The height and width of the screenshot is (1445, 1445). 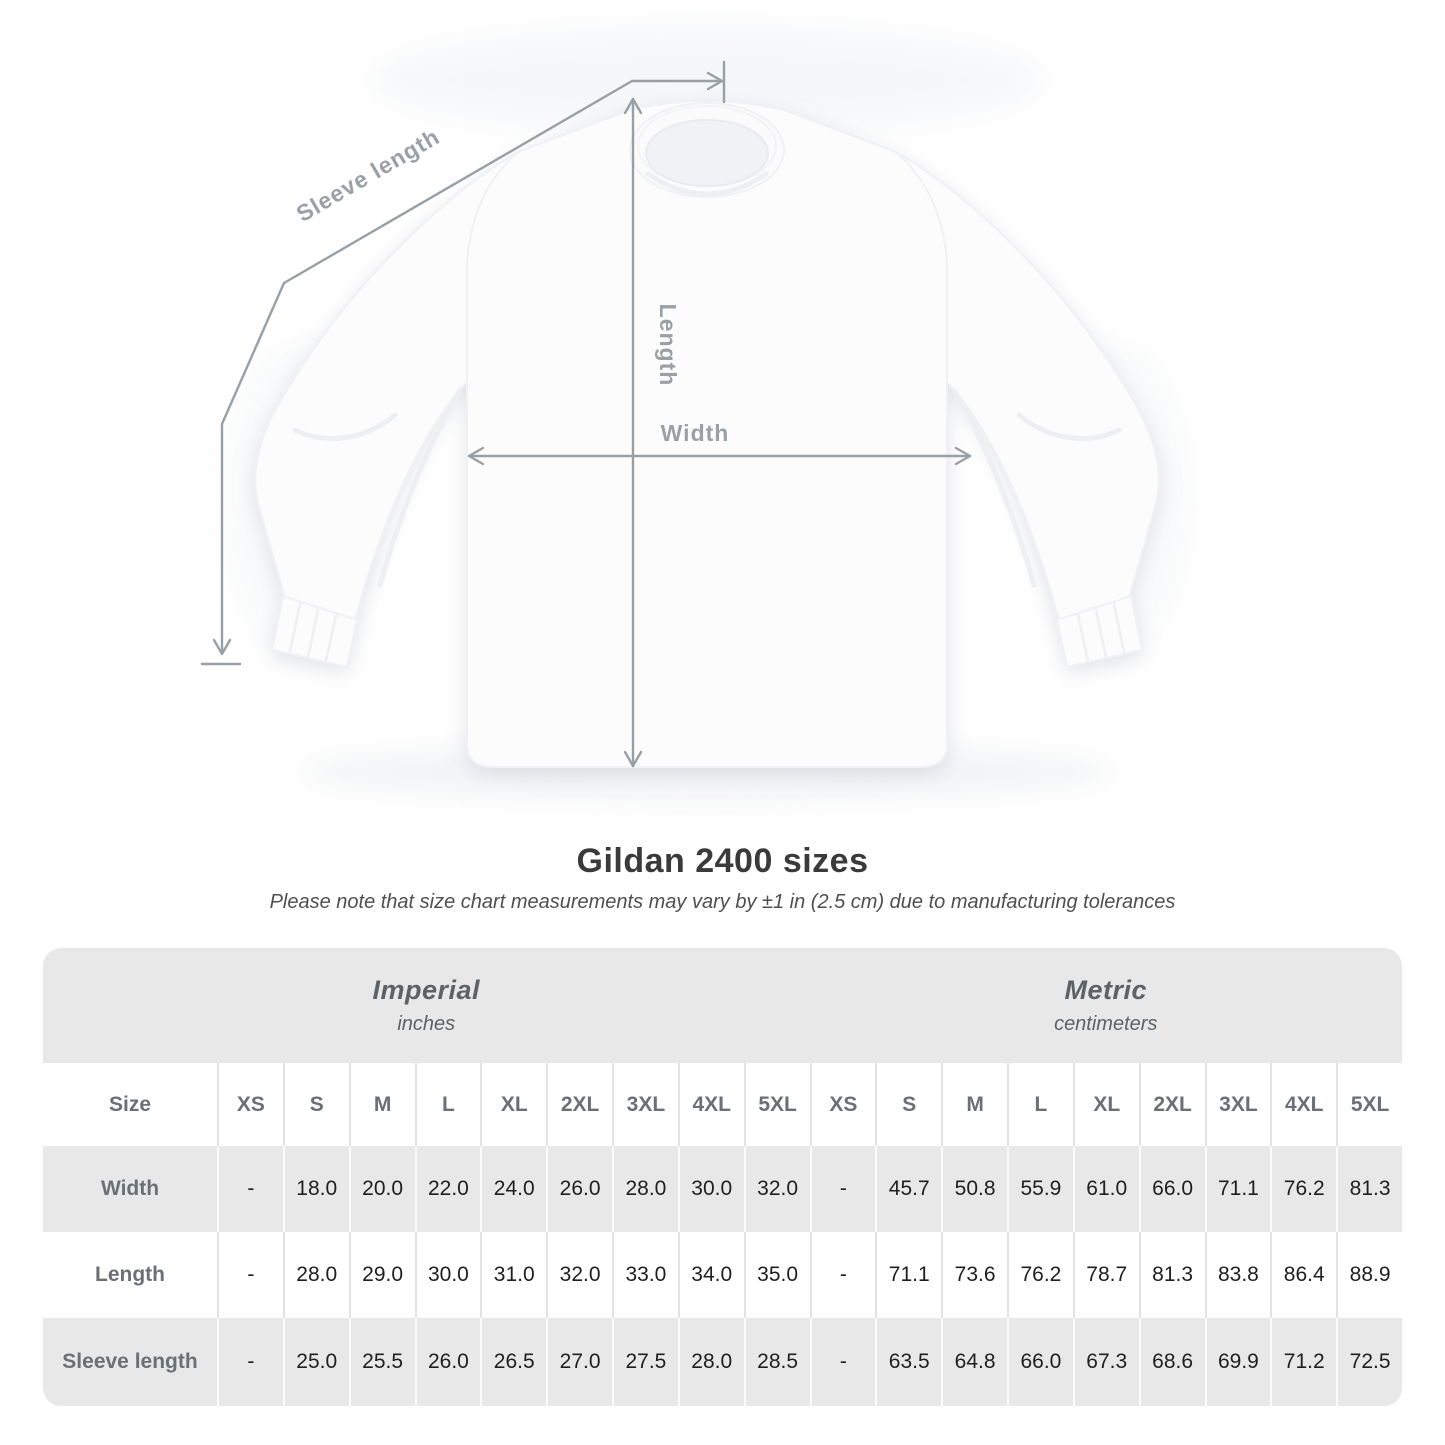 I want to click on collar, so click(x=707, y=150).